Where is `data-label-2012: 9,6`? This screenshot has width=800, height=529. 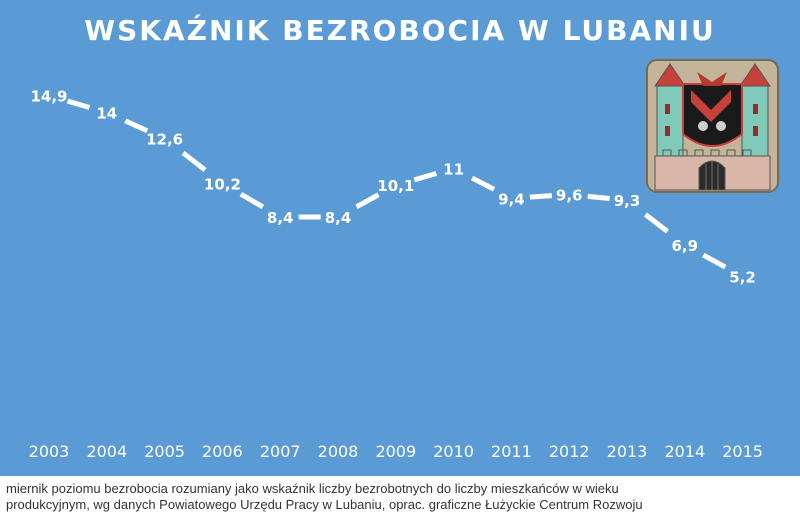
data-label-2012: 9,6 is located at coordinates (569, 196).